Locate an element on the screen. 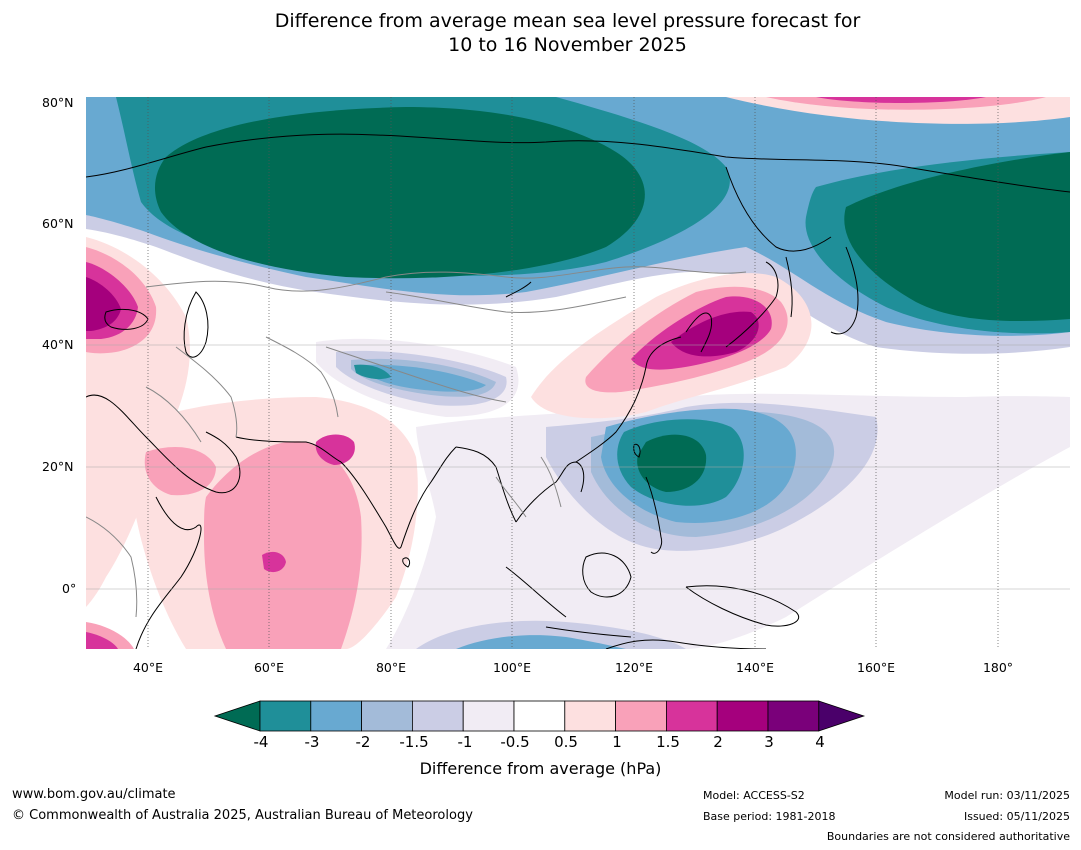  border-saudi is located at coordinates (173, 414).